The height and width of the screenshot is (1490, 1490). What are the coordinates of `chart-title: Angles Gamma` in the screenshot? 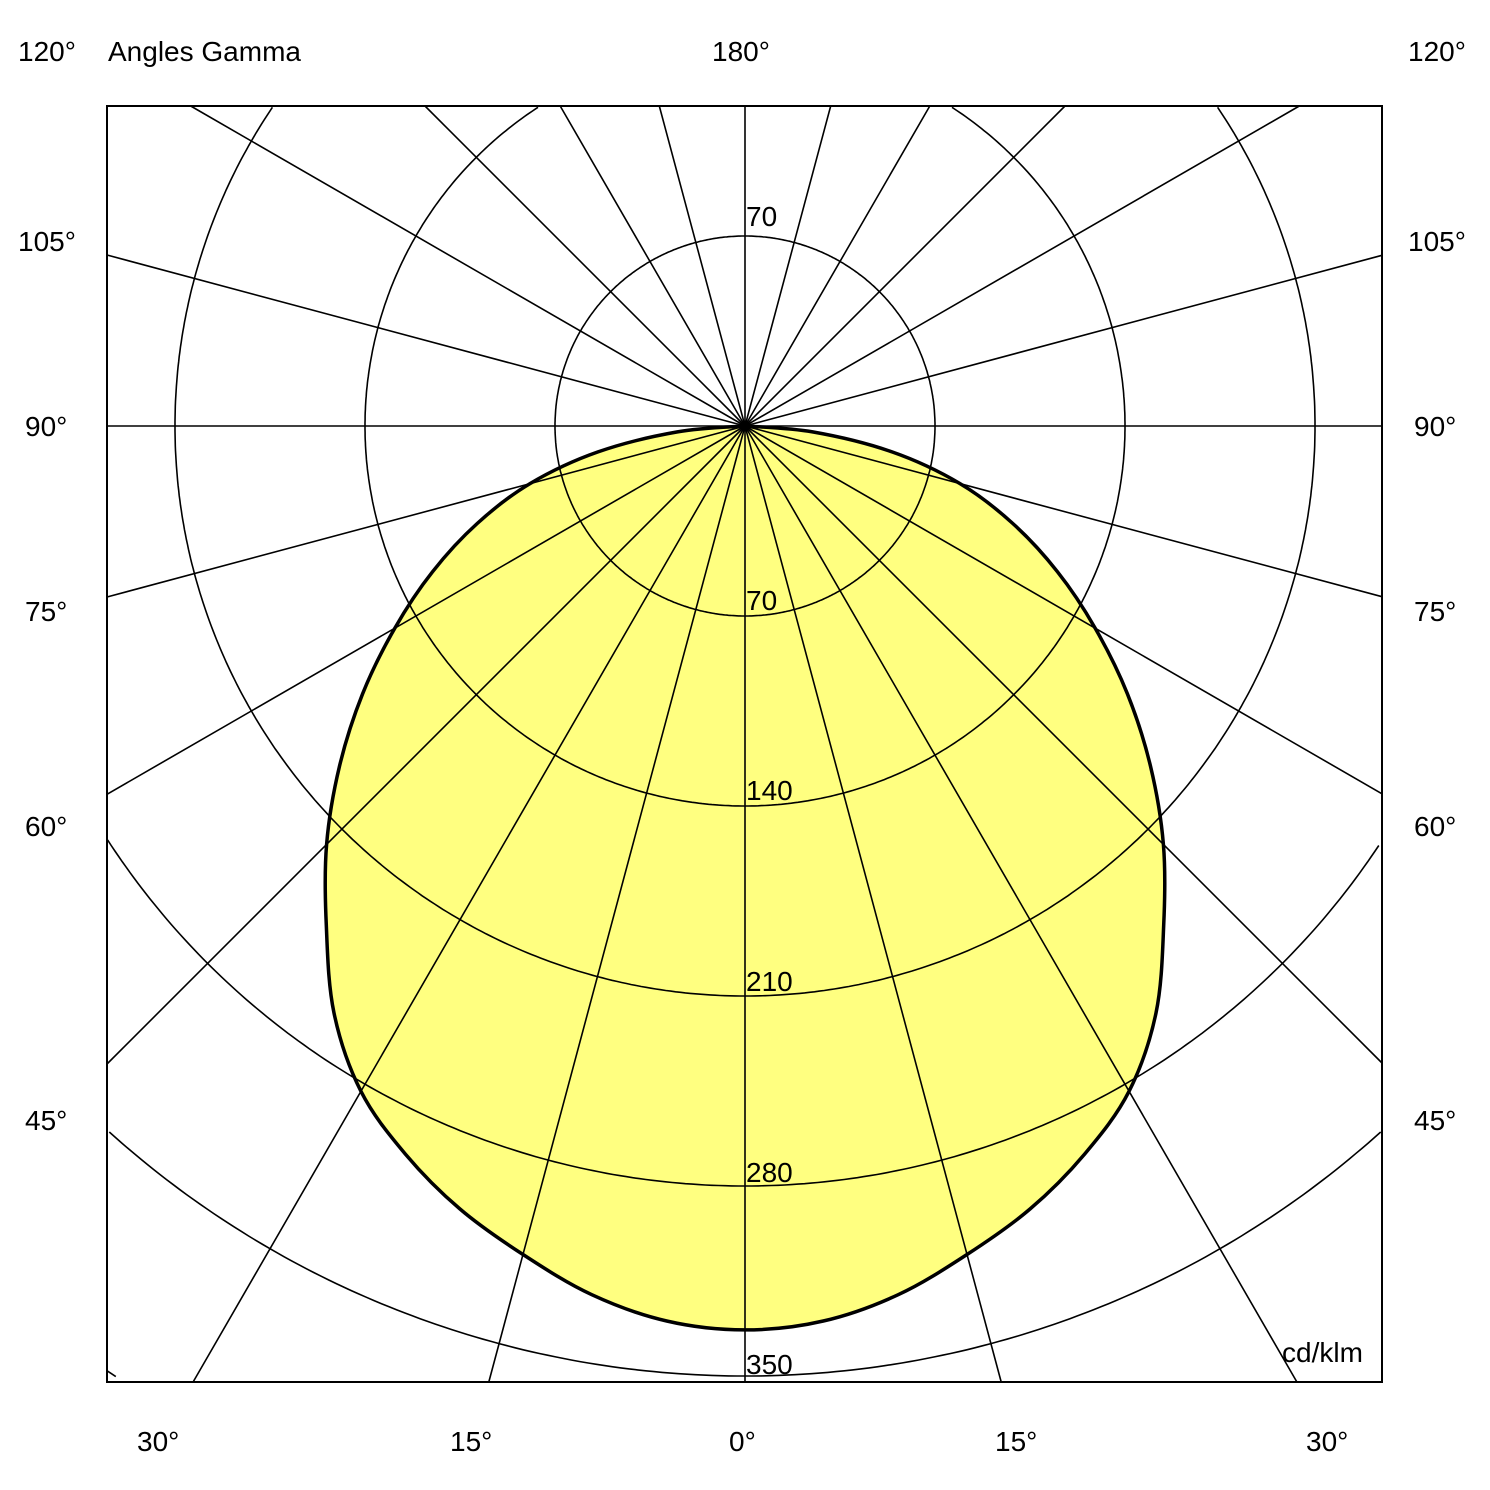 It's located at (204, 51).